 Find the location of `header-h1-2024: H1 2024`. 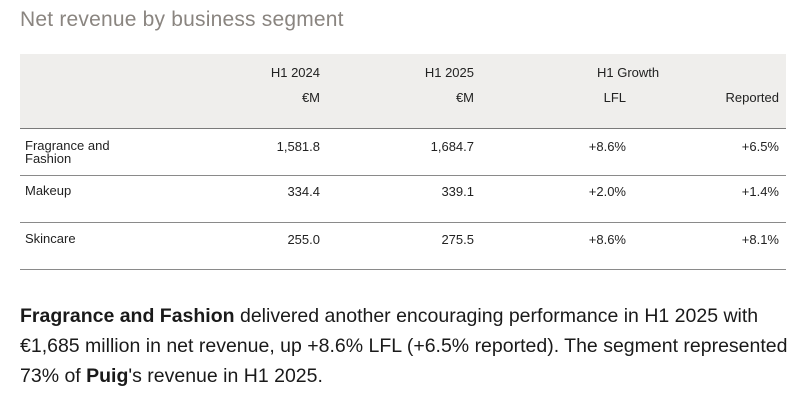

header-h1-2024: H1 2024 is located at coordinates (295, 72).